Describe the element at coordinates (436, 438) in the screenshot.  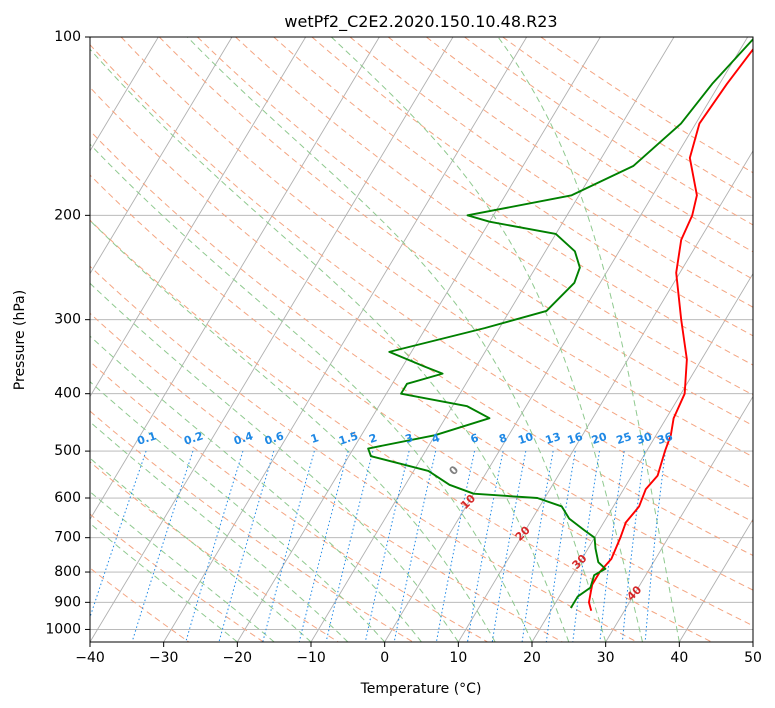
I see `mixing-ratio-label: 4` at that location.